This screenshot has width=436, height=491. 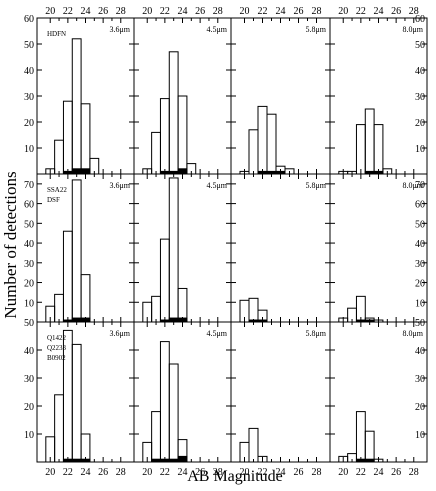 What do you see at coordinates (420, 205) in the screenshot?
I see `y-tick-label-right: 60` at bounding box center [420, 205].